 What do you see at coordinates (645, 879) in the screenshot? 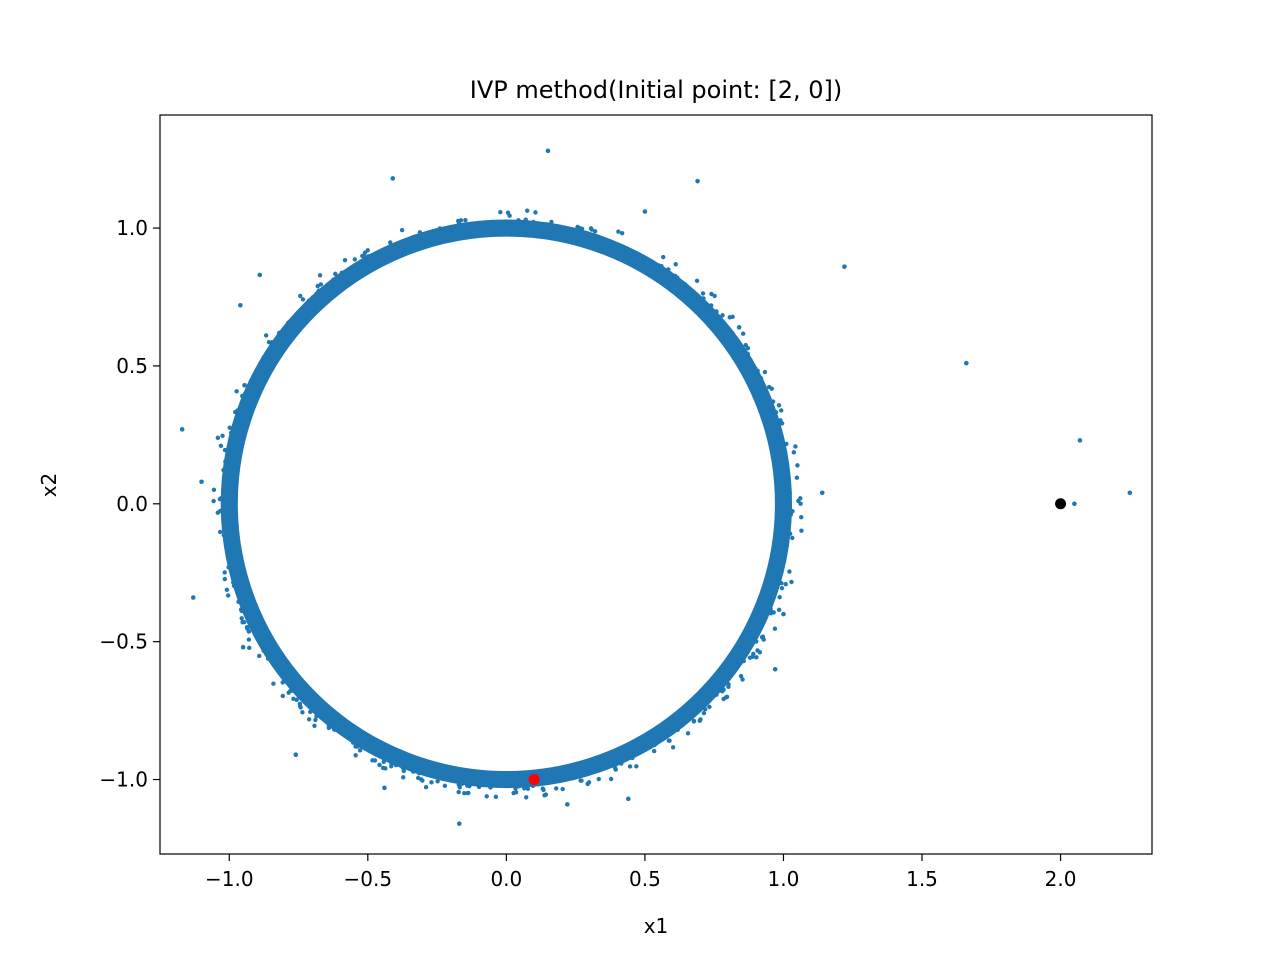
I see `x-tick-label: 0.5` at bounding box center [645, 879].